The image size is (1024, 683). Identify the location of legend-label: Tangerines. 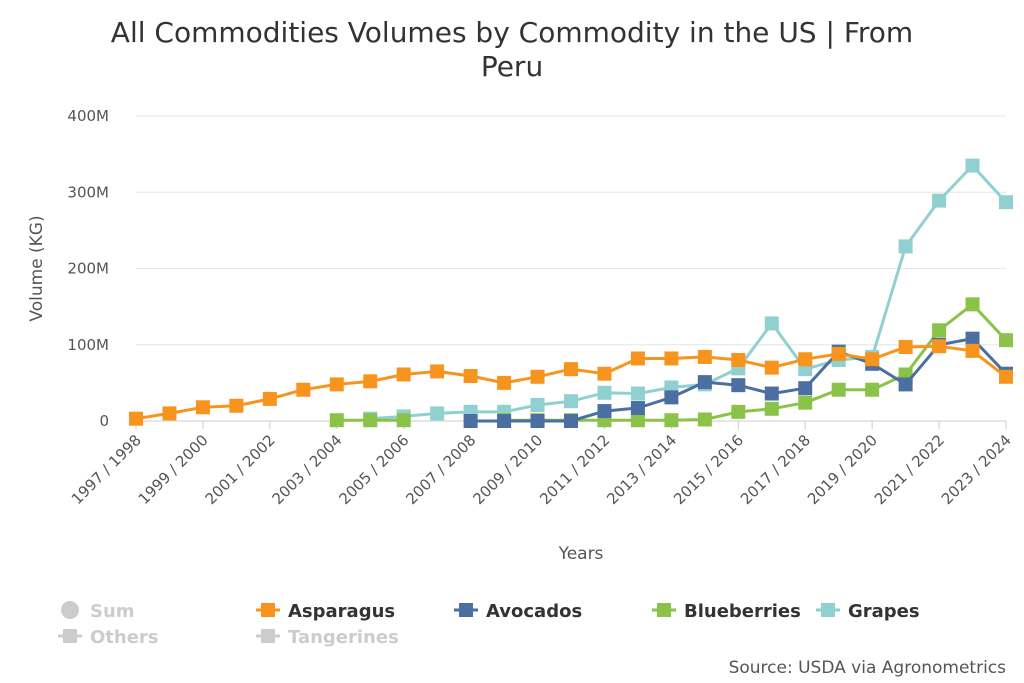
(343, 637).